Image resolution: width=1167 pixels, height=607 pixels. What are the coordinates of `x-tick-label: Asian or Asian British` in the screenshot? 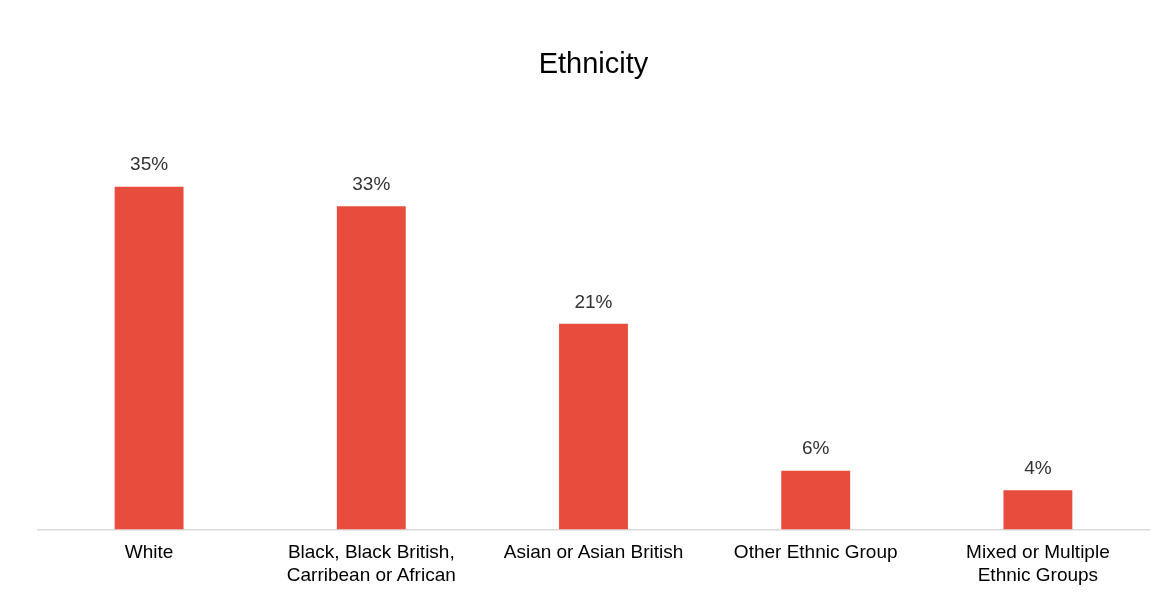 It's located at (593, 552).